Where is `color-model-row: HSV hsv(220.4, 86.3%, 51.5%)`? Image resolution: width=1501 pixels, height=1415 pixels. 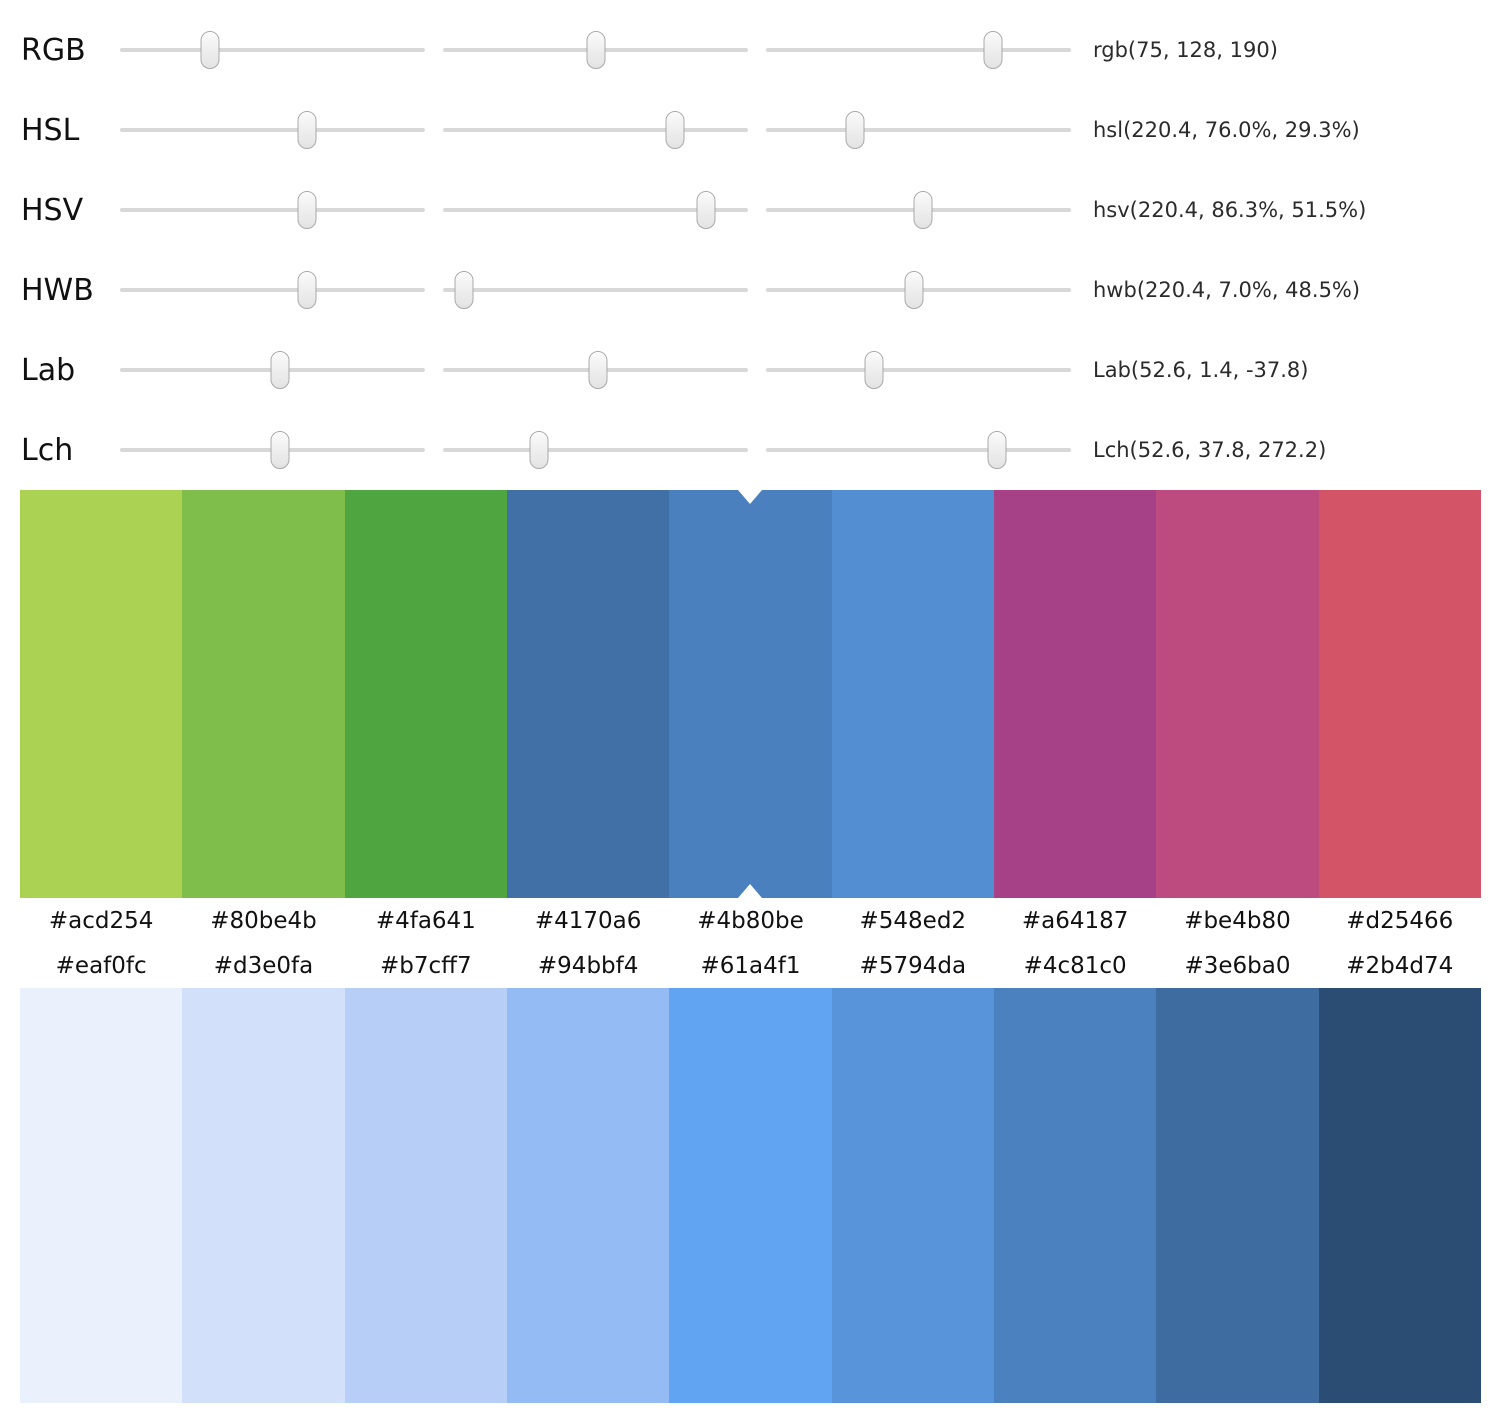
color-model-row: HSV hsv(220.4, 86.3%, 51.5%) is located at coordinates (750, 210).